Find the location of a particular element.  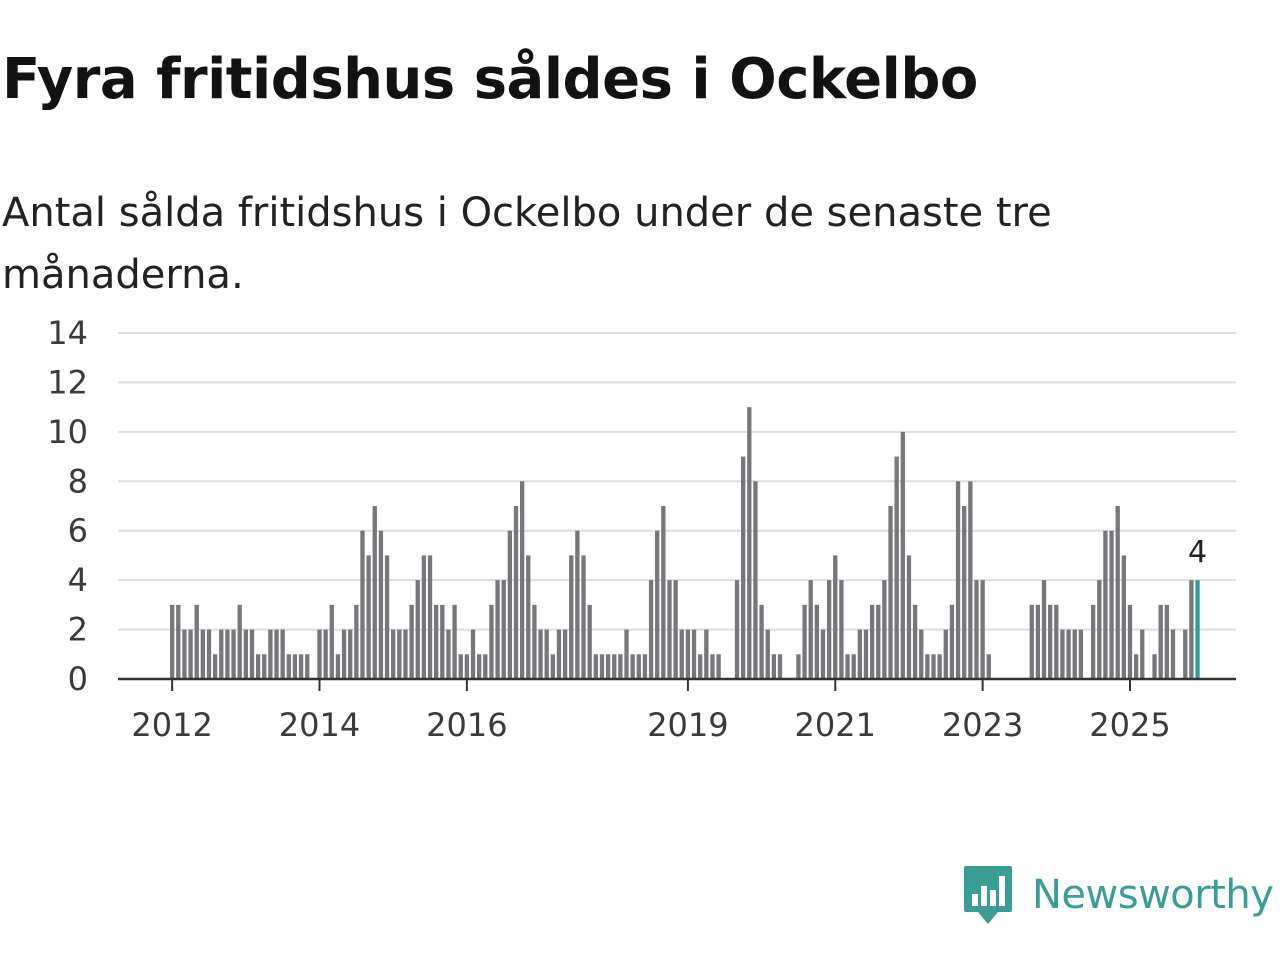

y-tick-label: 6 is located at coordinates (78, 531).